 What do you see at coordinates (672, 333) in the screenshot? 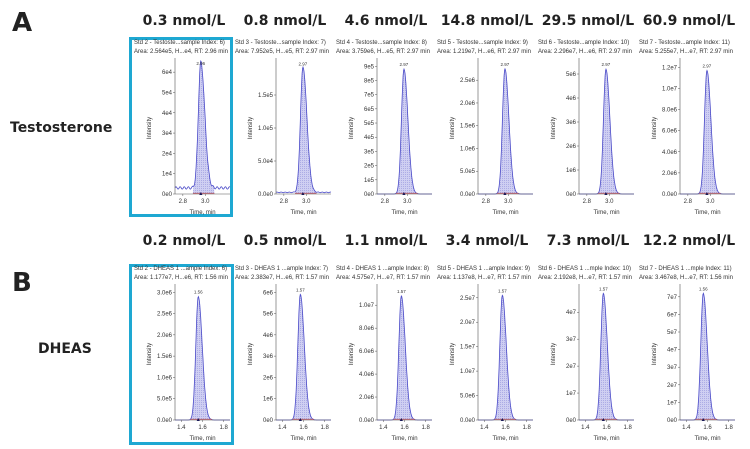
I see `y-tick-label: 5e7` at bounding box center [672, 333].